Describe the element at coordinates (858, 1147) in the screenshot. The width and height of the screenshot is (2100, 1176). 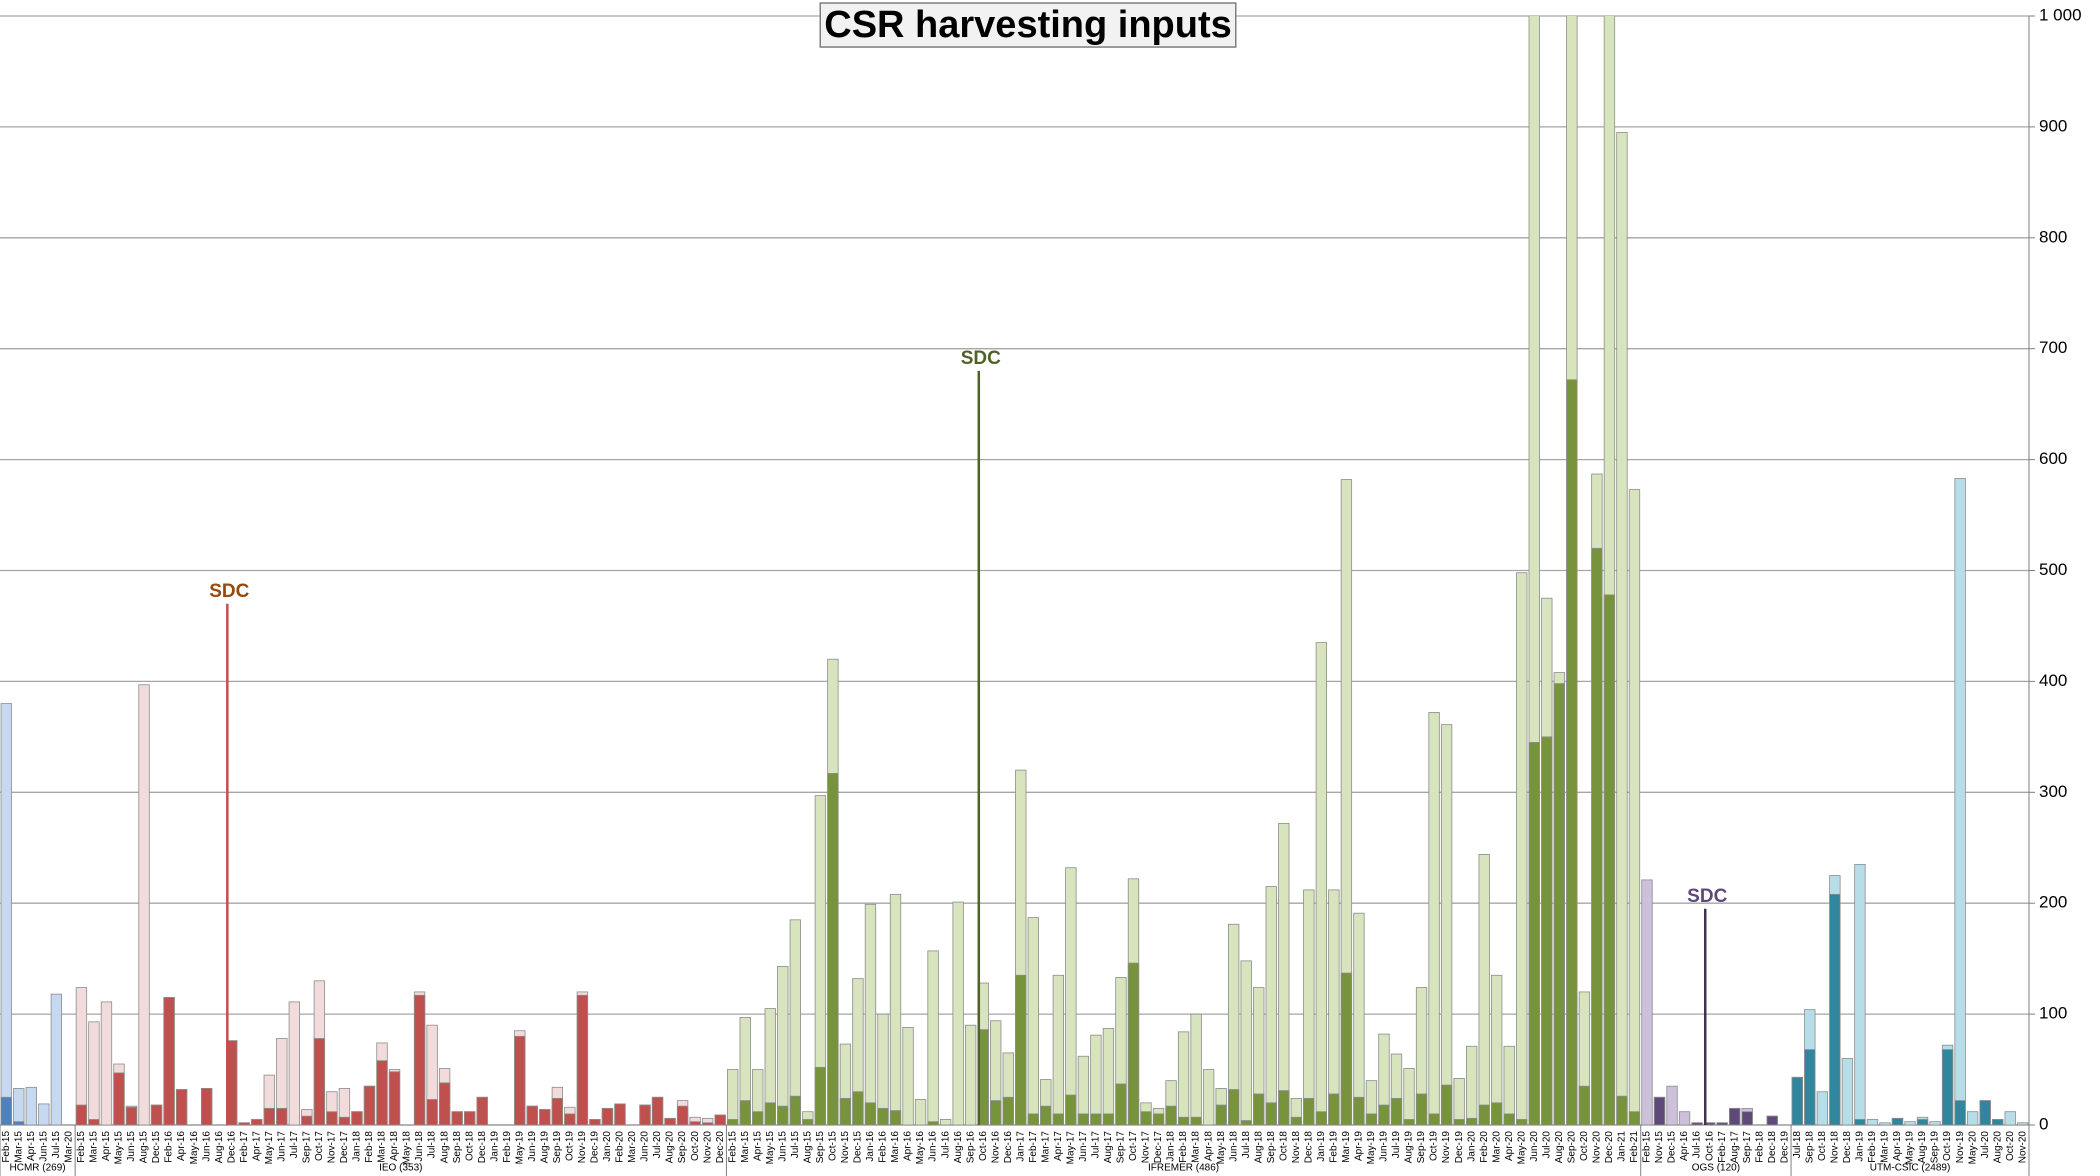
I see `x-tick-label: Dec-15` at that location.